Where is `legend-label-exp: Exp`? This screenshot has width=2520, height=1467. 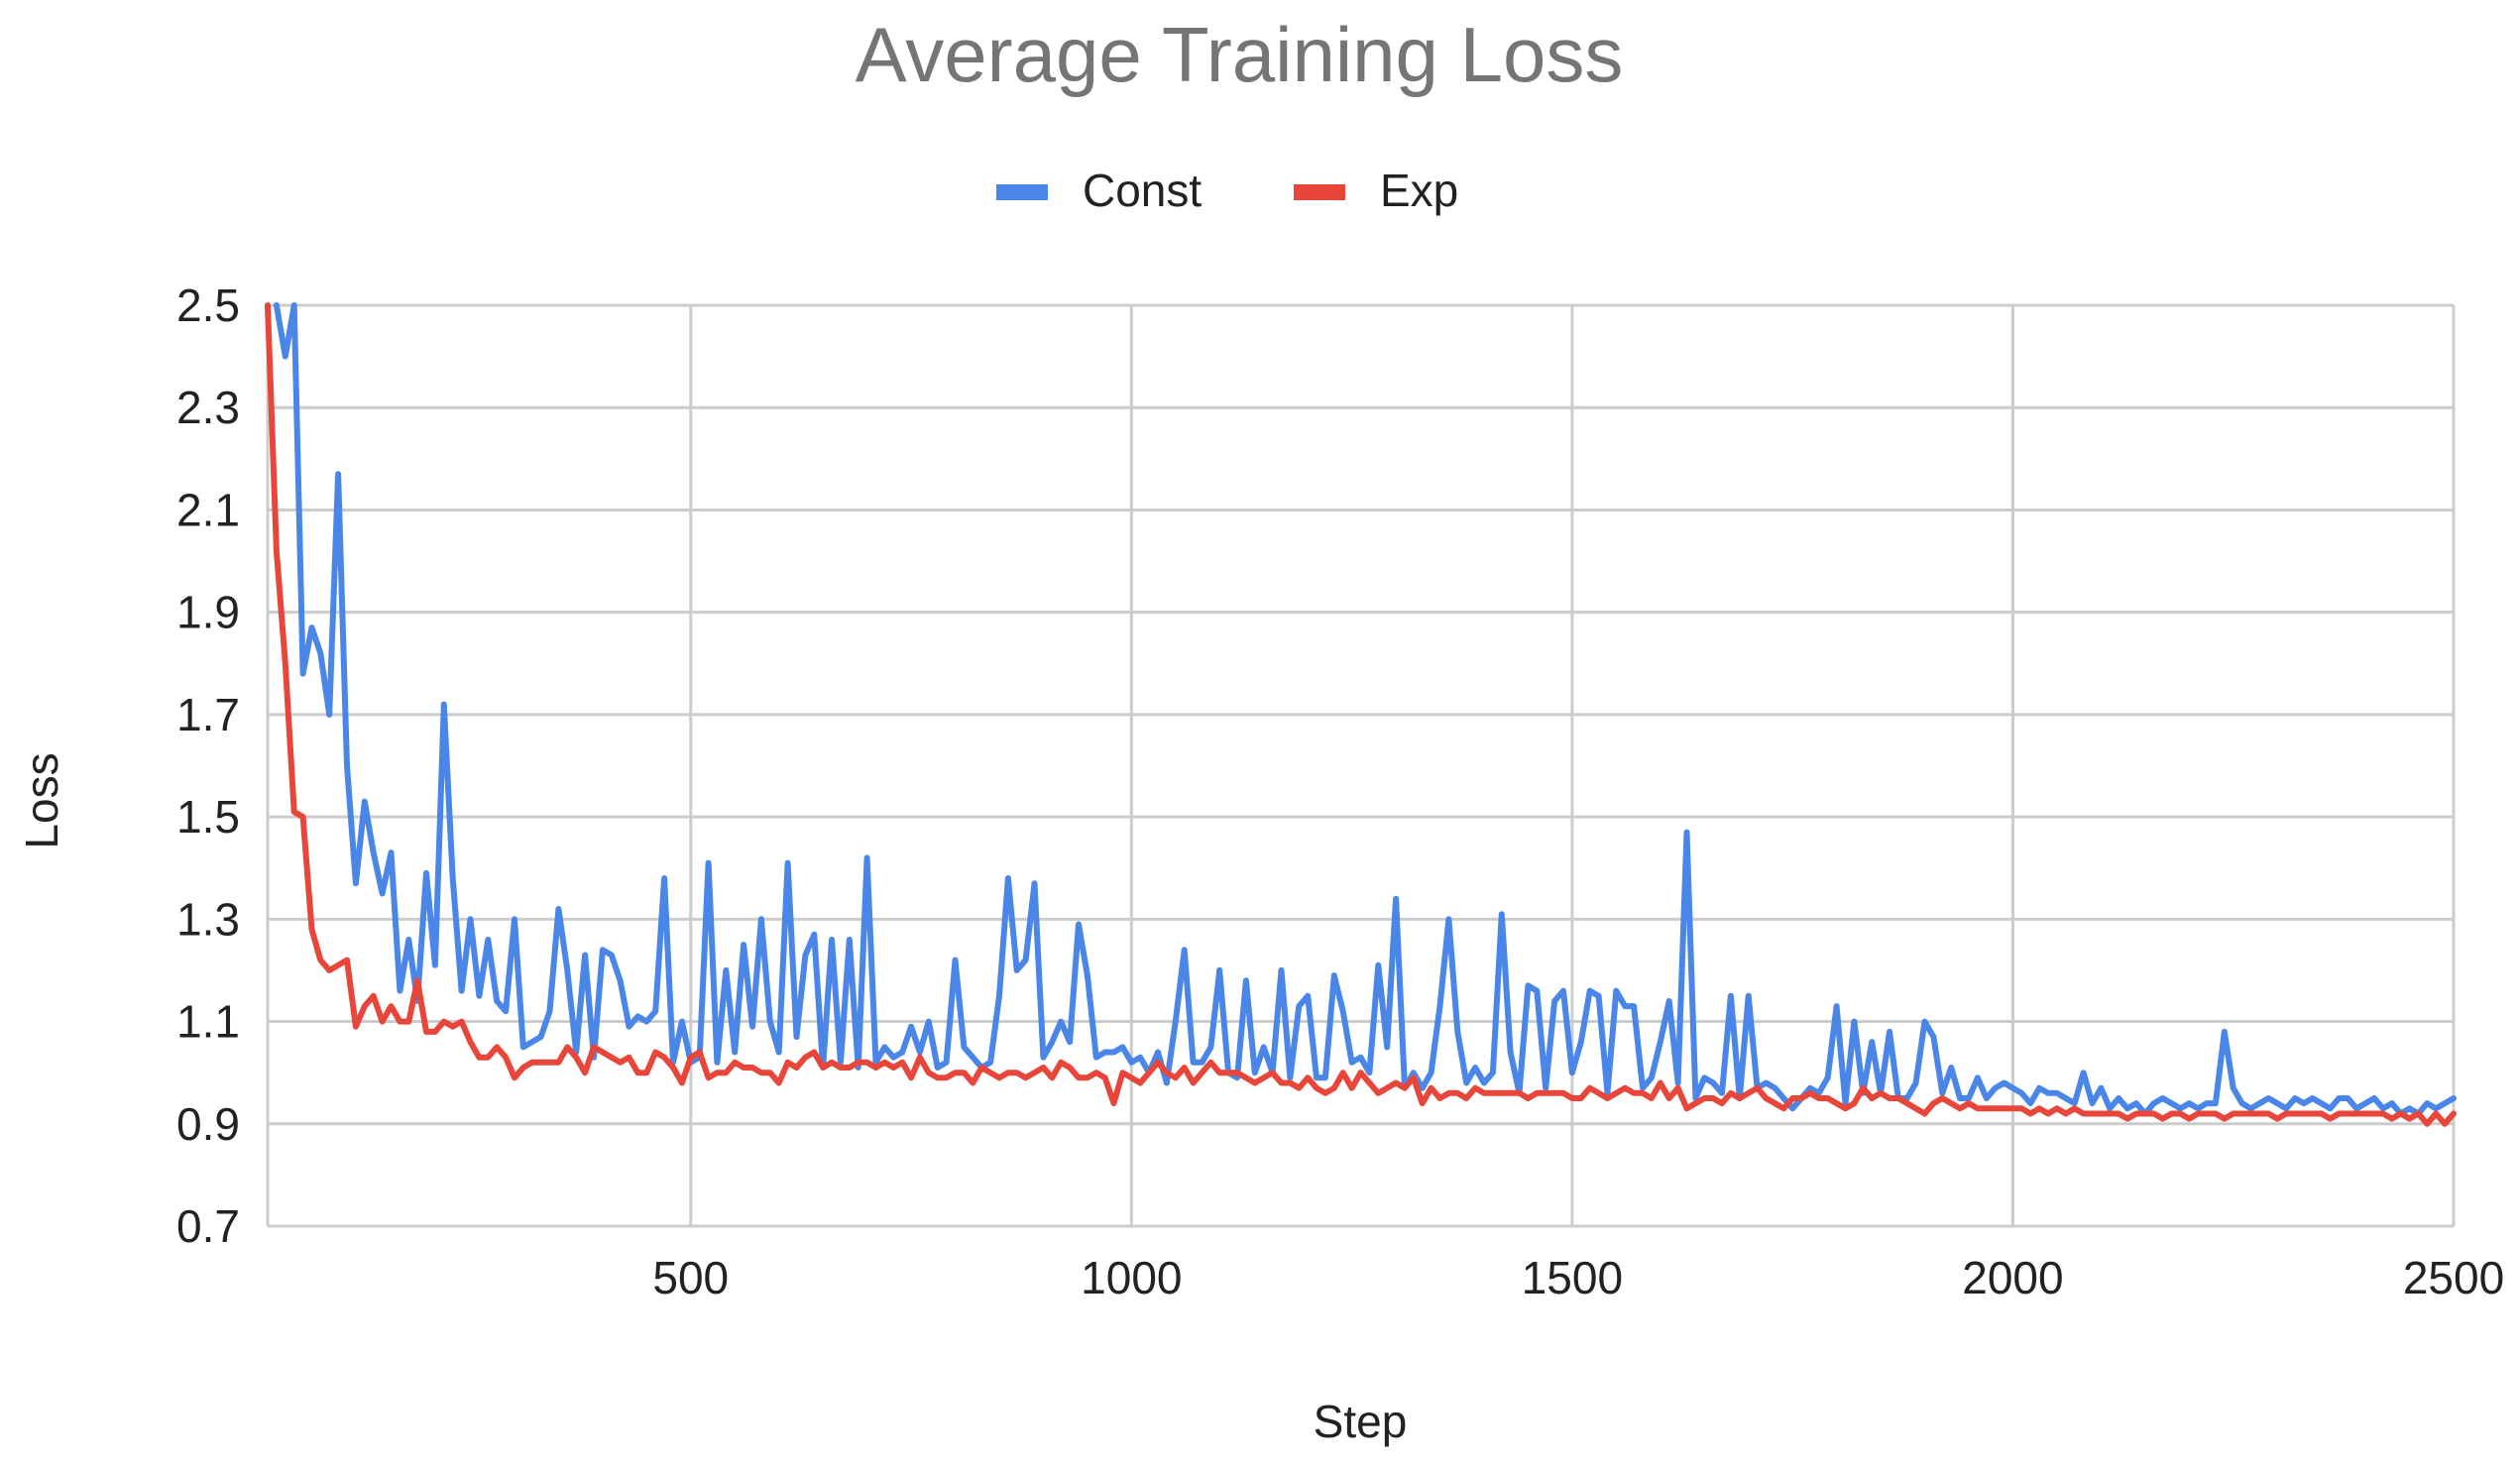 legend-label-exp: Exp is located at coordinates (1419, 191).